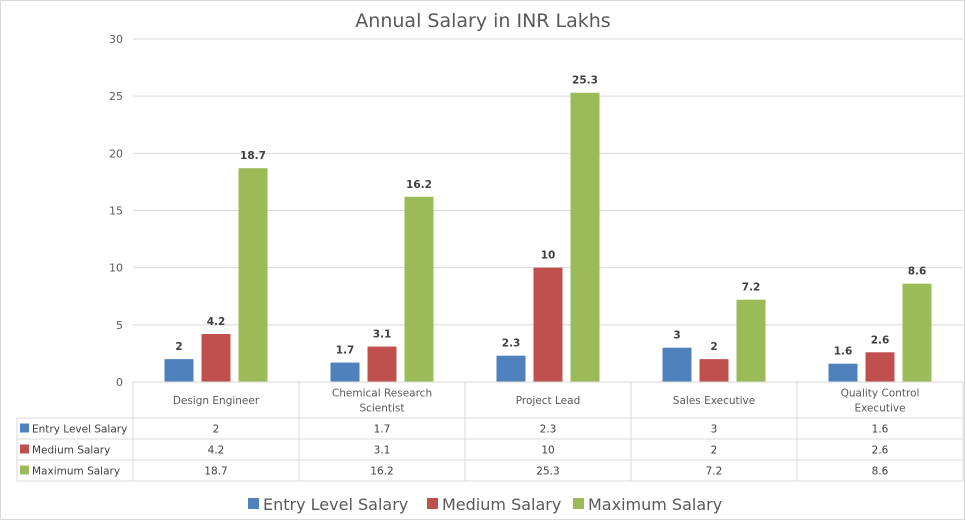 The width and height of the screenshot is (965, 520). What do you see at coordinates (253, 156) in the screenshot?
I see `data-label: 18.7` at bounding box center [253, 156].